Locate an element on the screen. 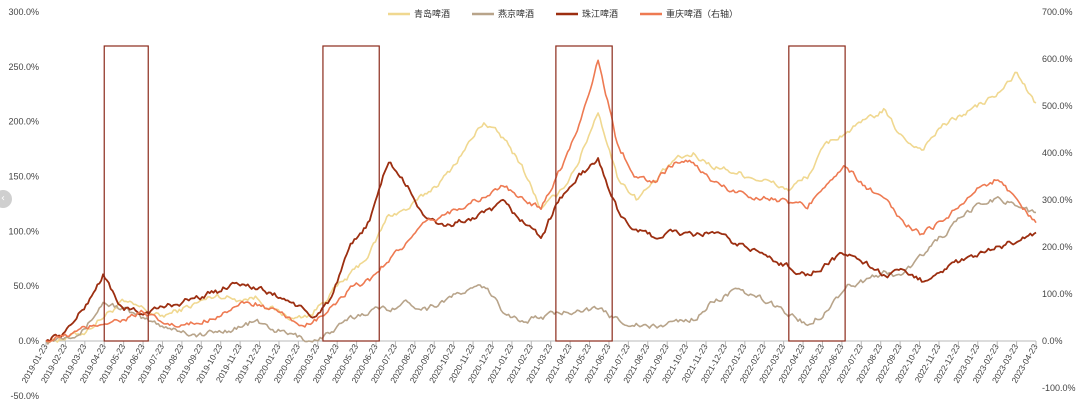 Image resolution: width=1080 pixels, height=402 pixels. y-right-tick-label: 300.0% is located at coordinates (1057, 200).